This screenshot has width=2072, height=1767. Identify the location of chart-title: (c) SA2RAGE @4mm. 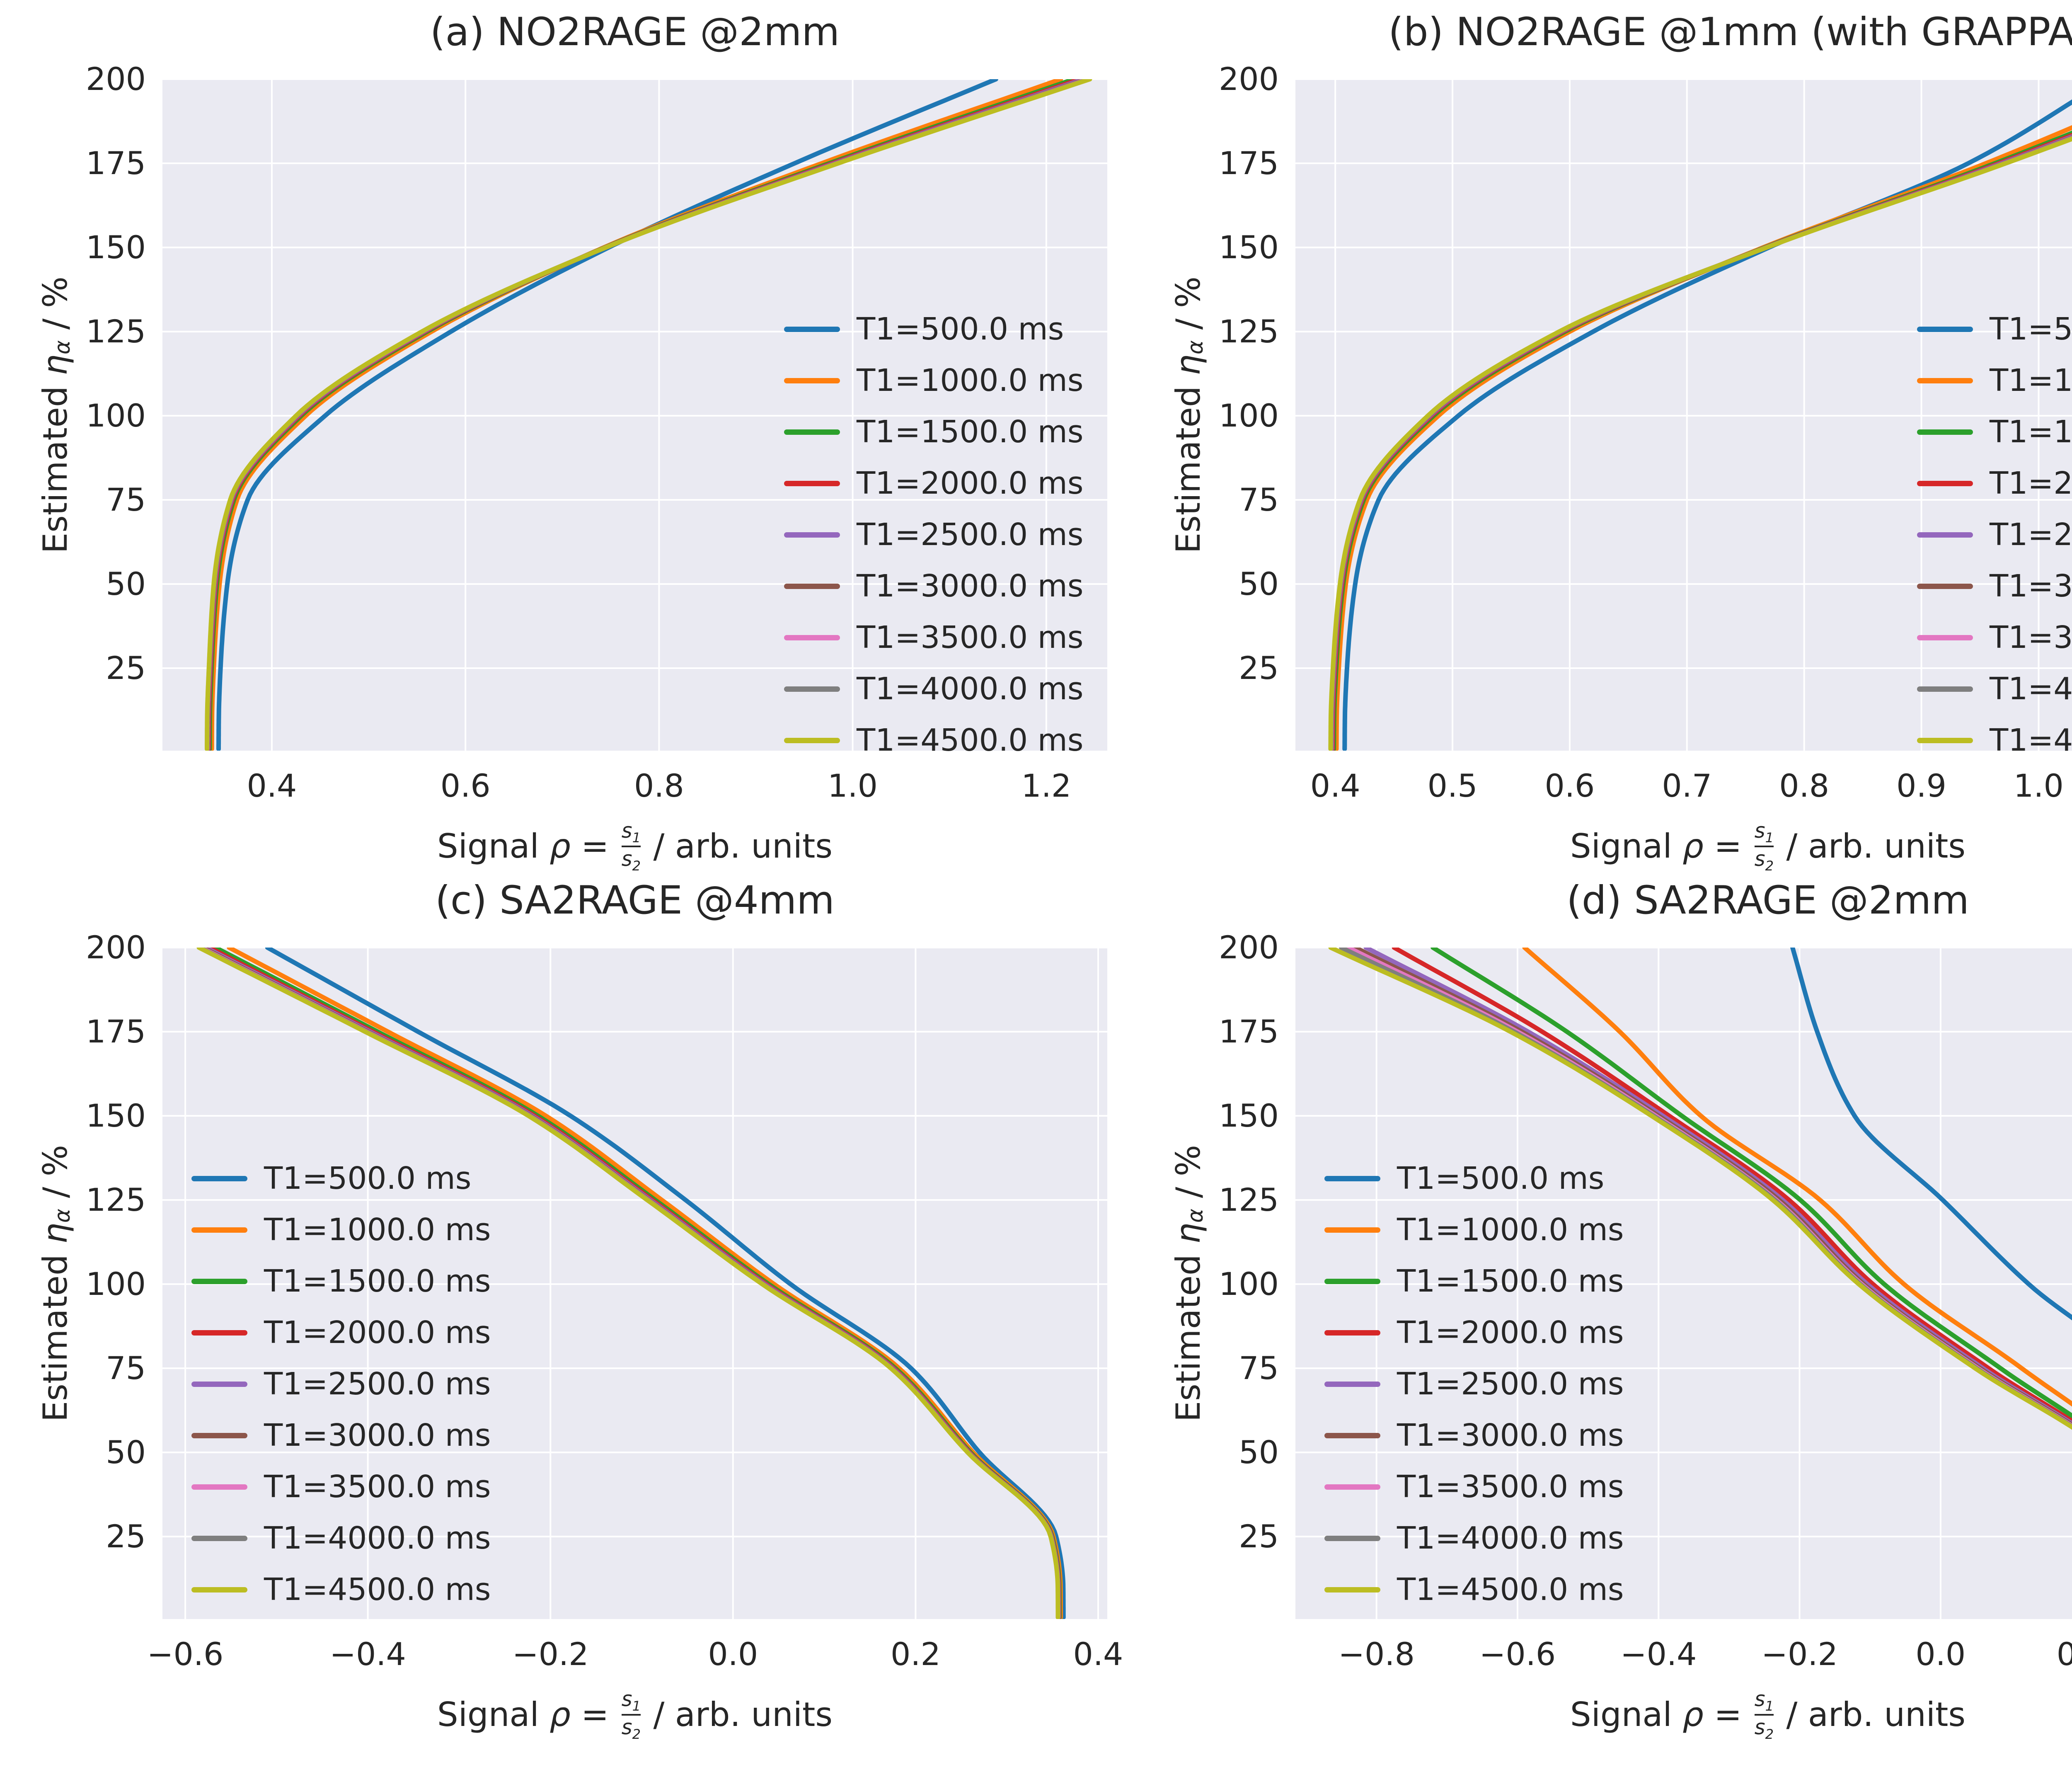
(635, 900).